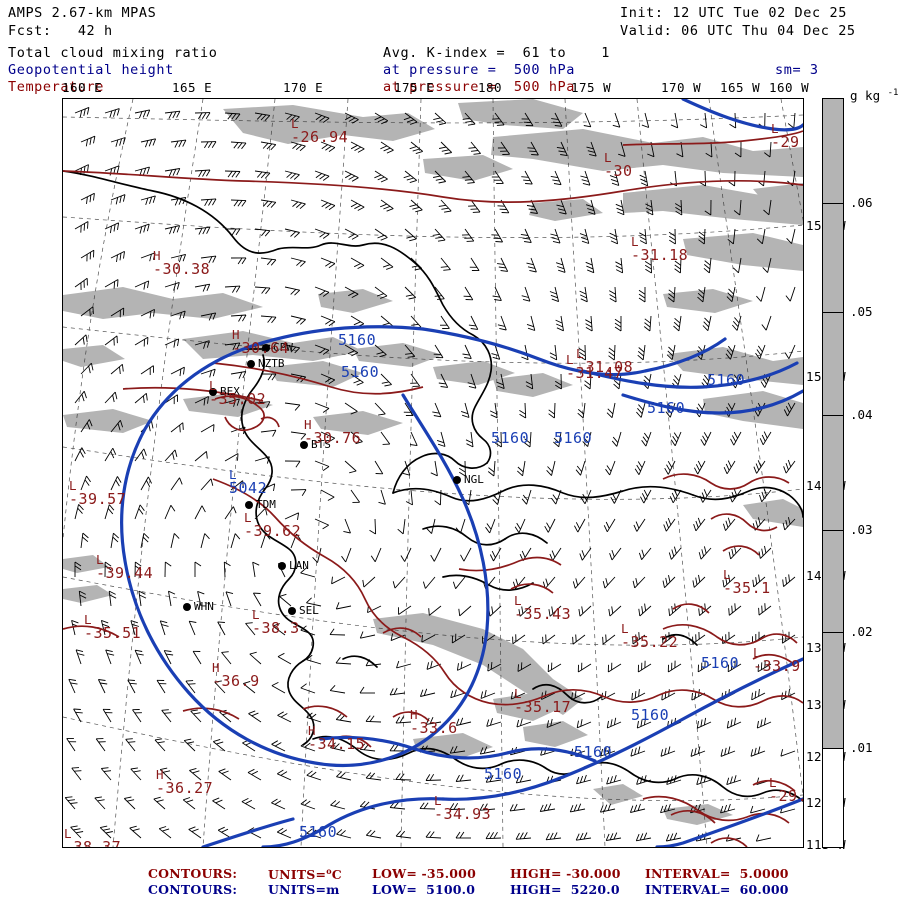  What do you see at coordinates (185, 788) in the screenshot?
I see `extremum-value: -36.27` at bounding box center [185, 788].